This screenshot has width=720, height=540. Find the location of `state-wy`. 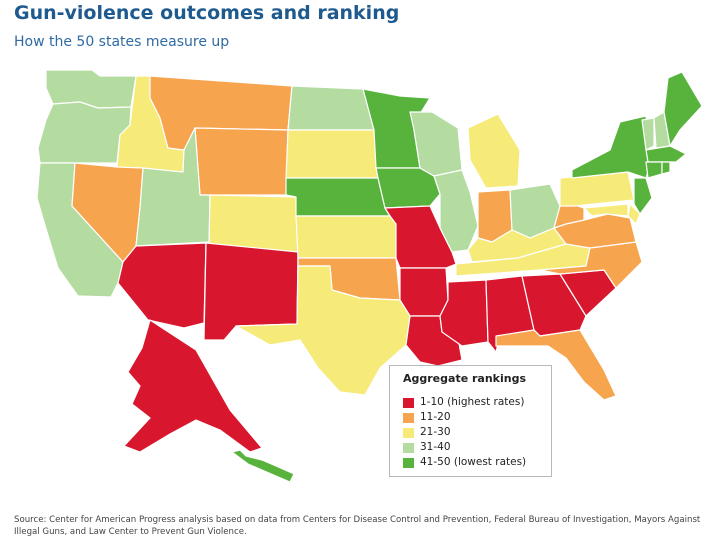

state-wy is located at coordinates (241, 161).